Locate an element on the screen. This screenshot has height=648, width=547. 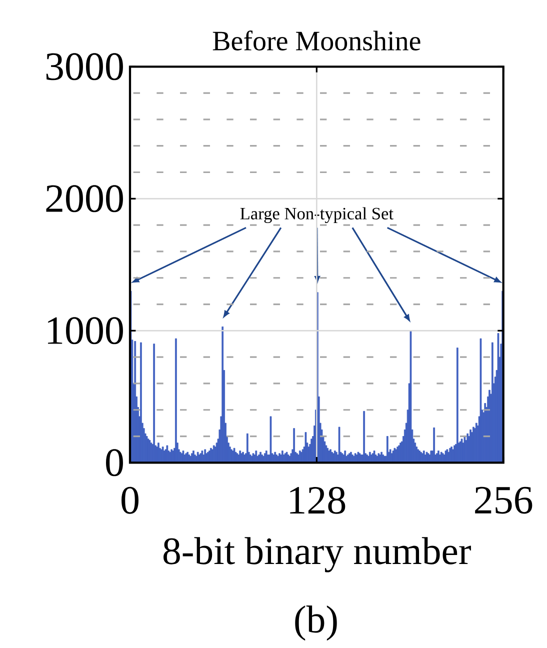
text: (b) is located at coordinates (316, 623).